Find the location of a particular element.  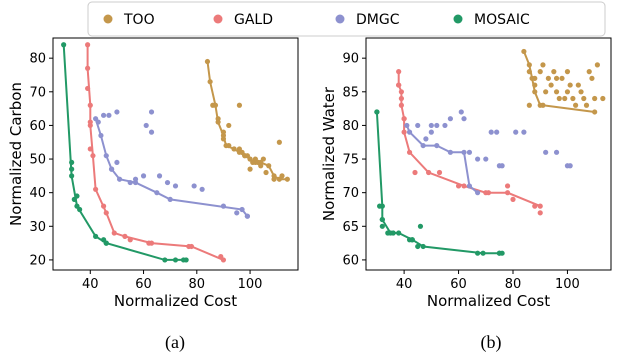

pareto-front-line-dmgc is located at coordinates (171, 167).